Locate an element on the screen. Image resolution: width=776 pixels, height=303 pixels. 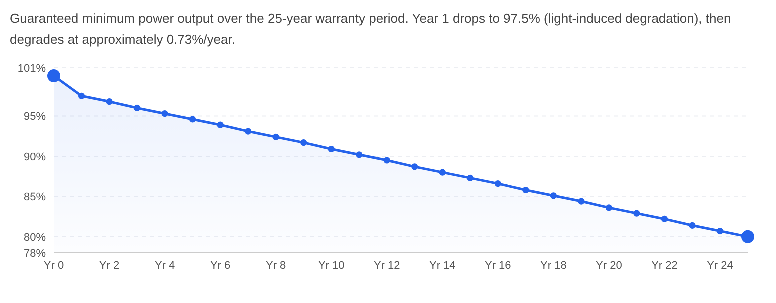
x-tick-label: Yr 12 is located at coordinates (387, 266).